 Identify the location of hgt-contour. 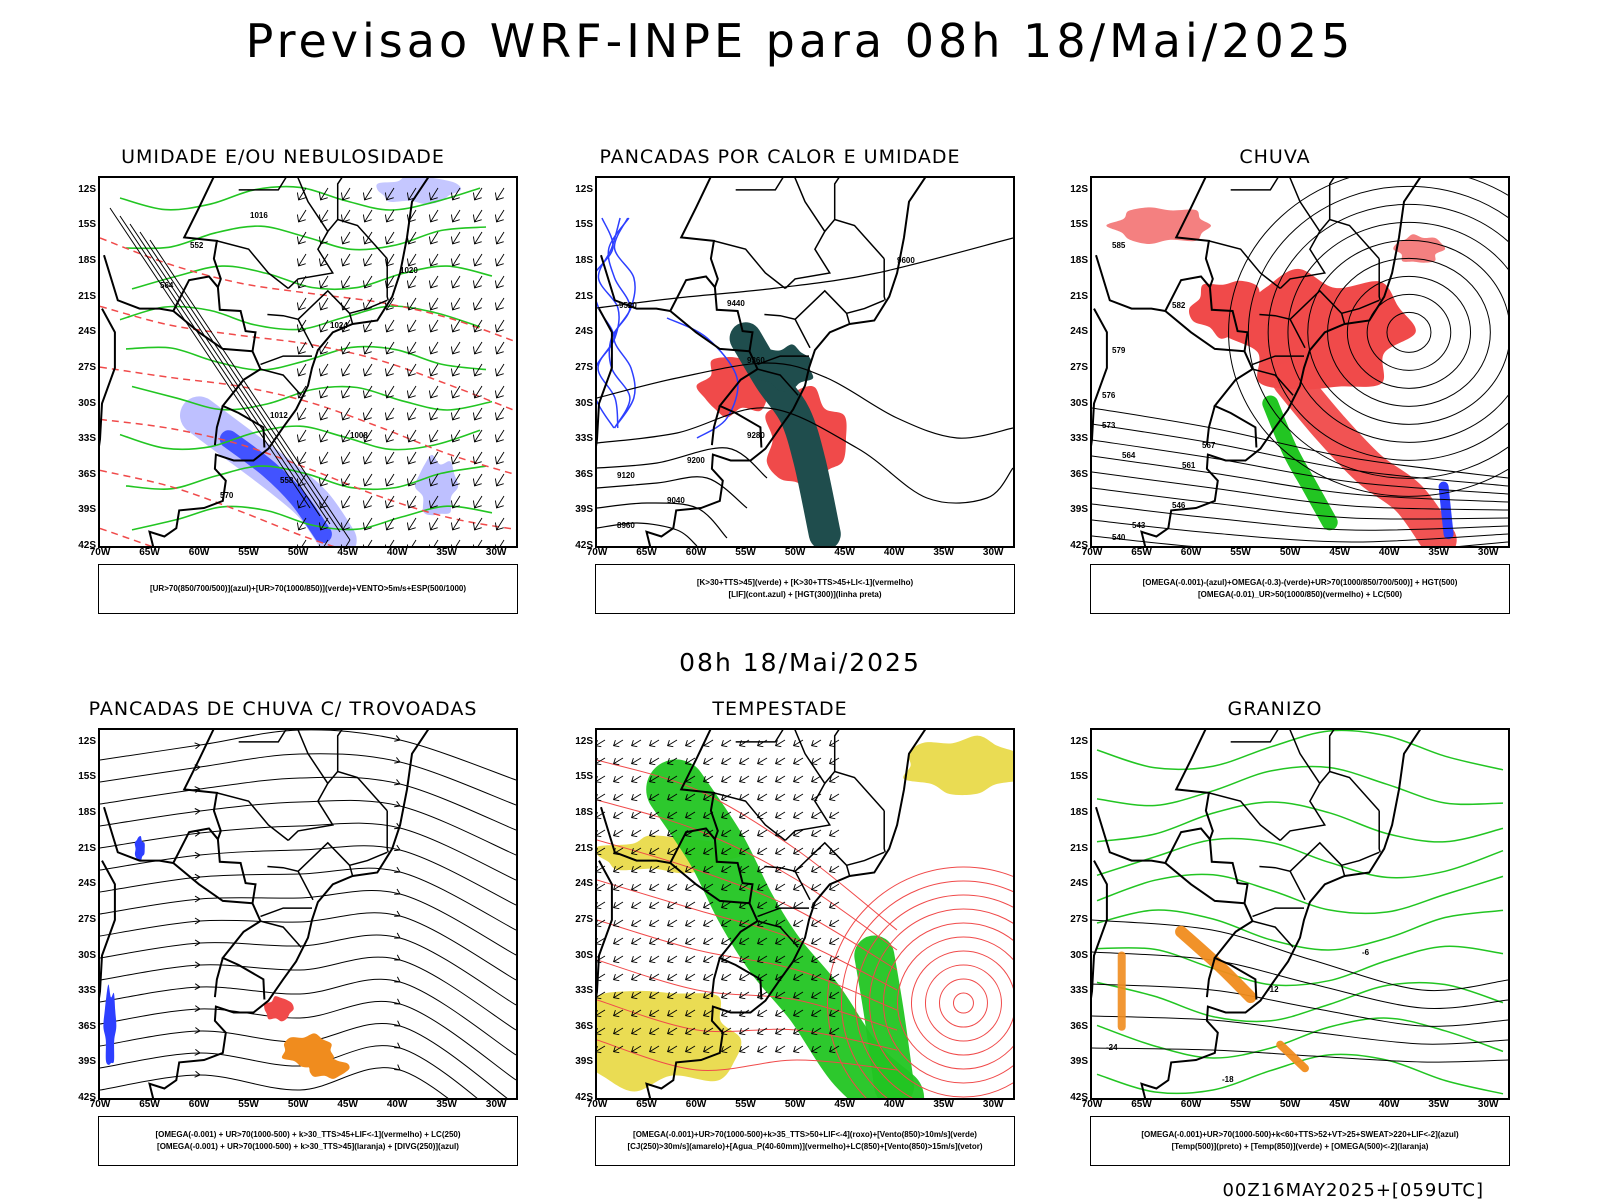
(647, 534).